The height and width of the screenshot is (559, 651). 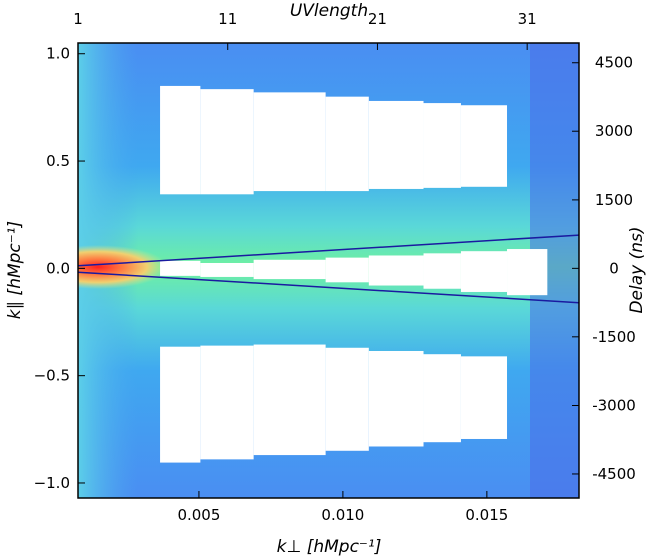 I want to click on y-axis: 1.0 0.5 0.0 −0.5 −1.0, so click(x=59, y=268).